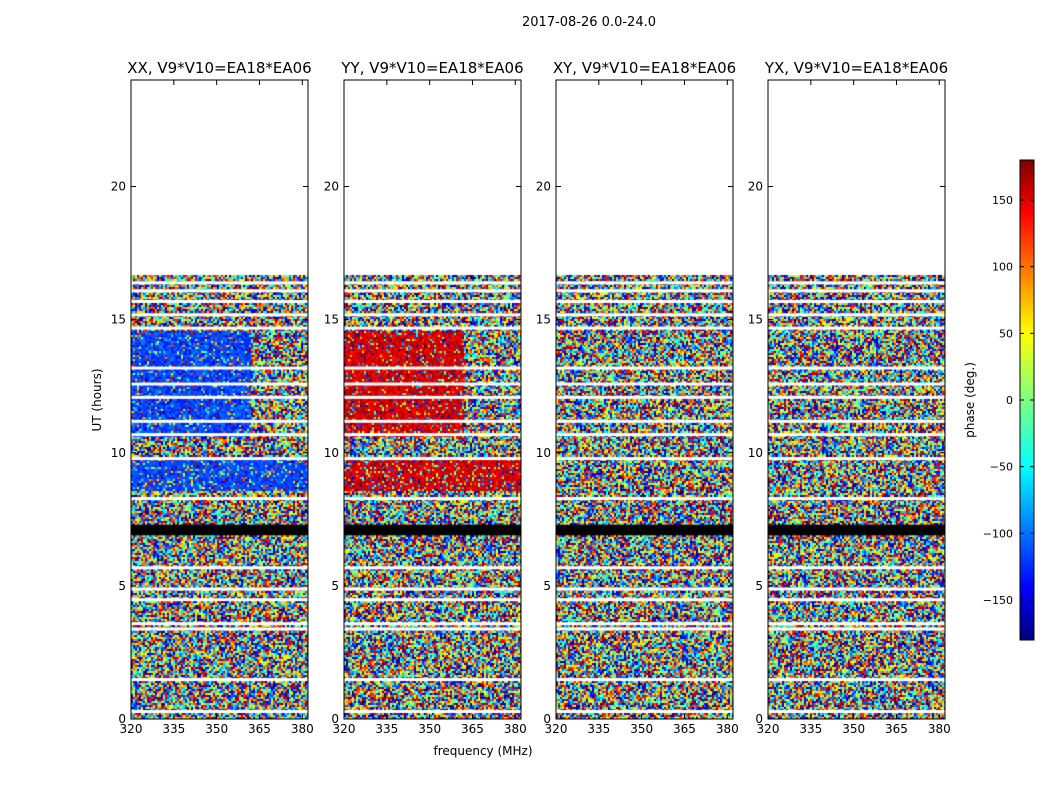 This screenshot has height=800, width=1050. I want to click on colorbar: −150 −100 −50 0 50 100 150 phase (deg.), so click(999, 400).